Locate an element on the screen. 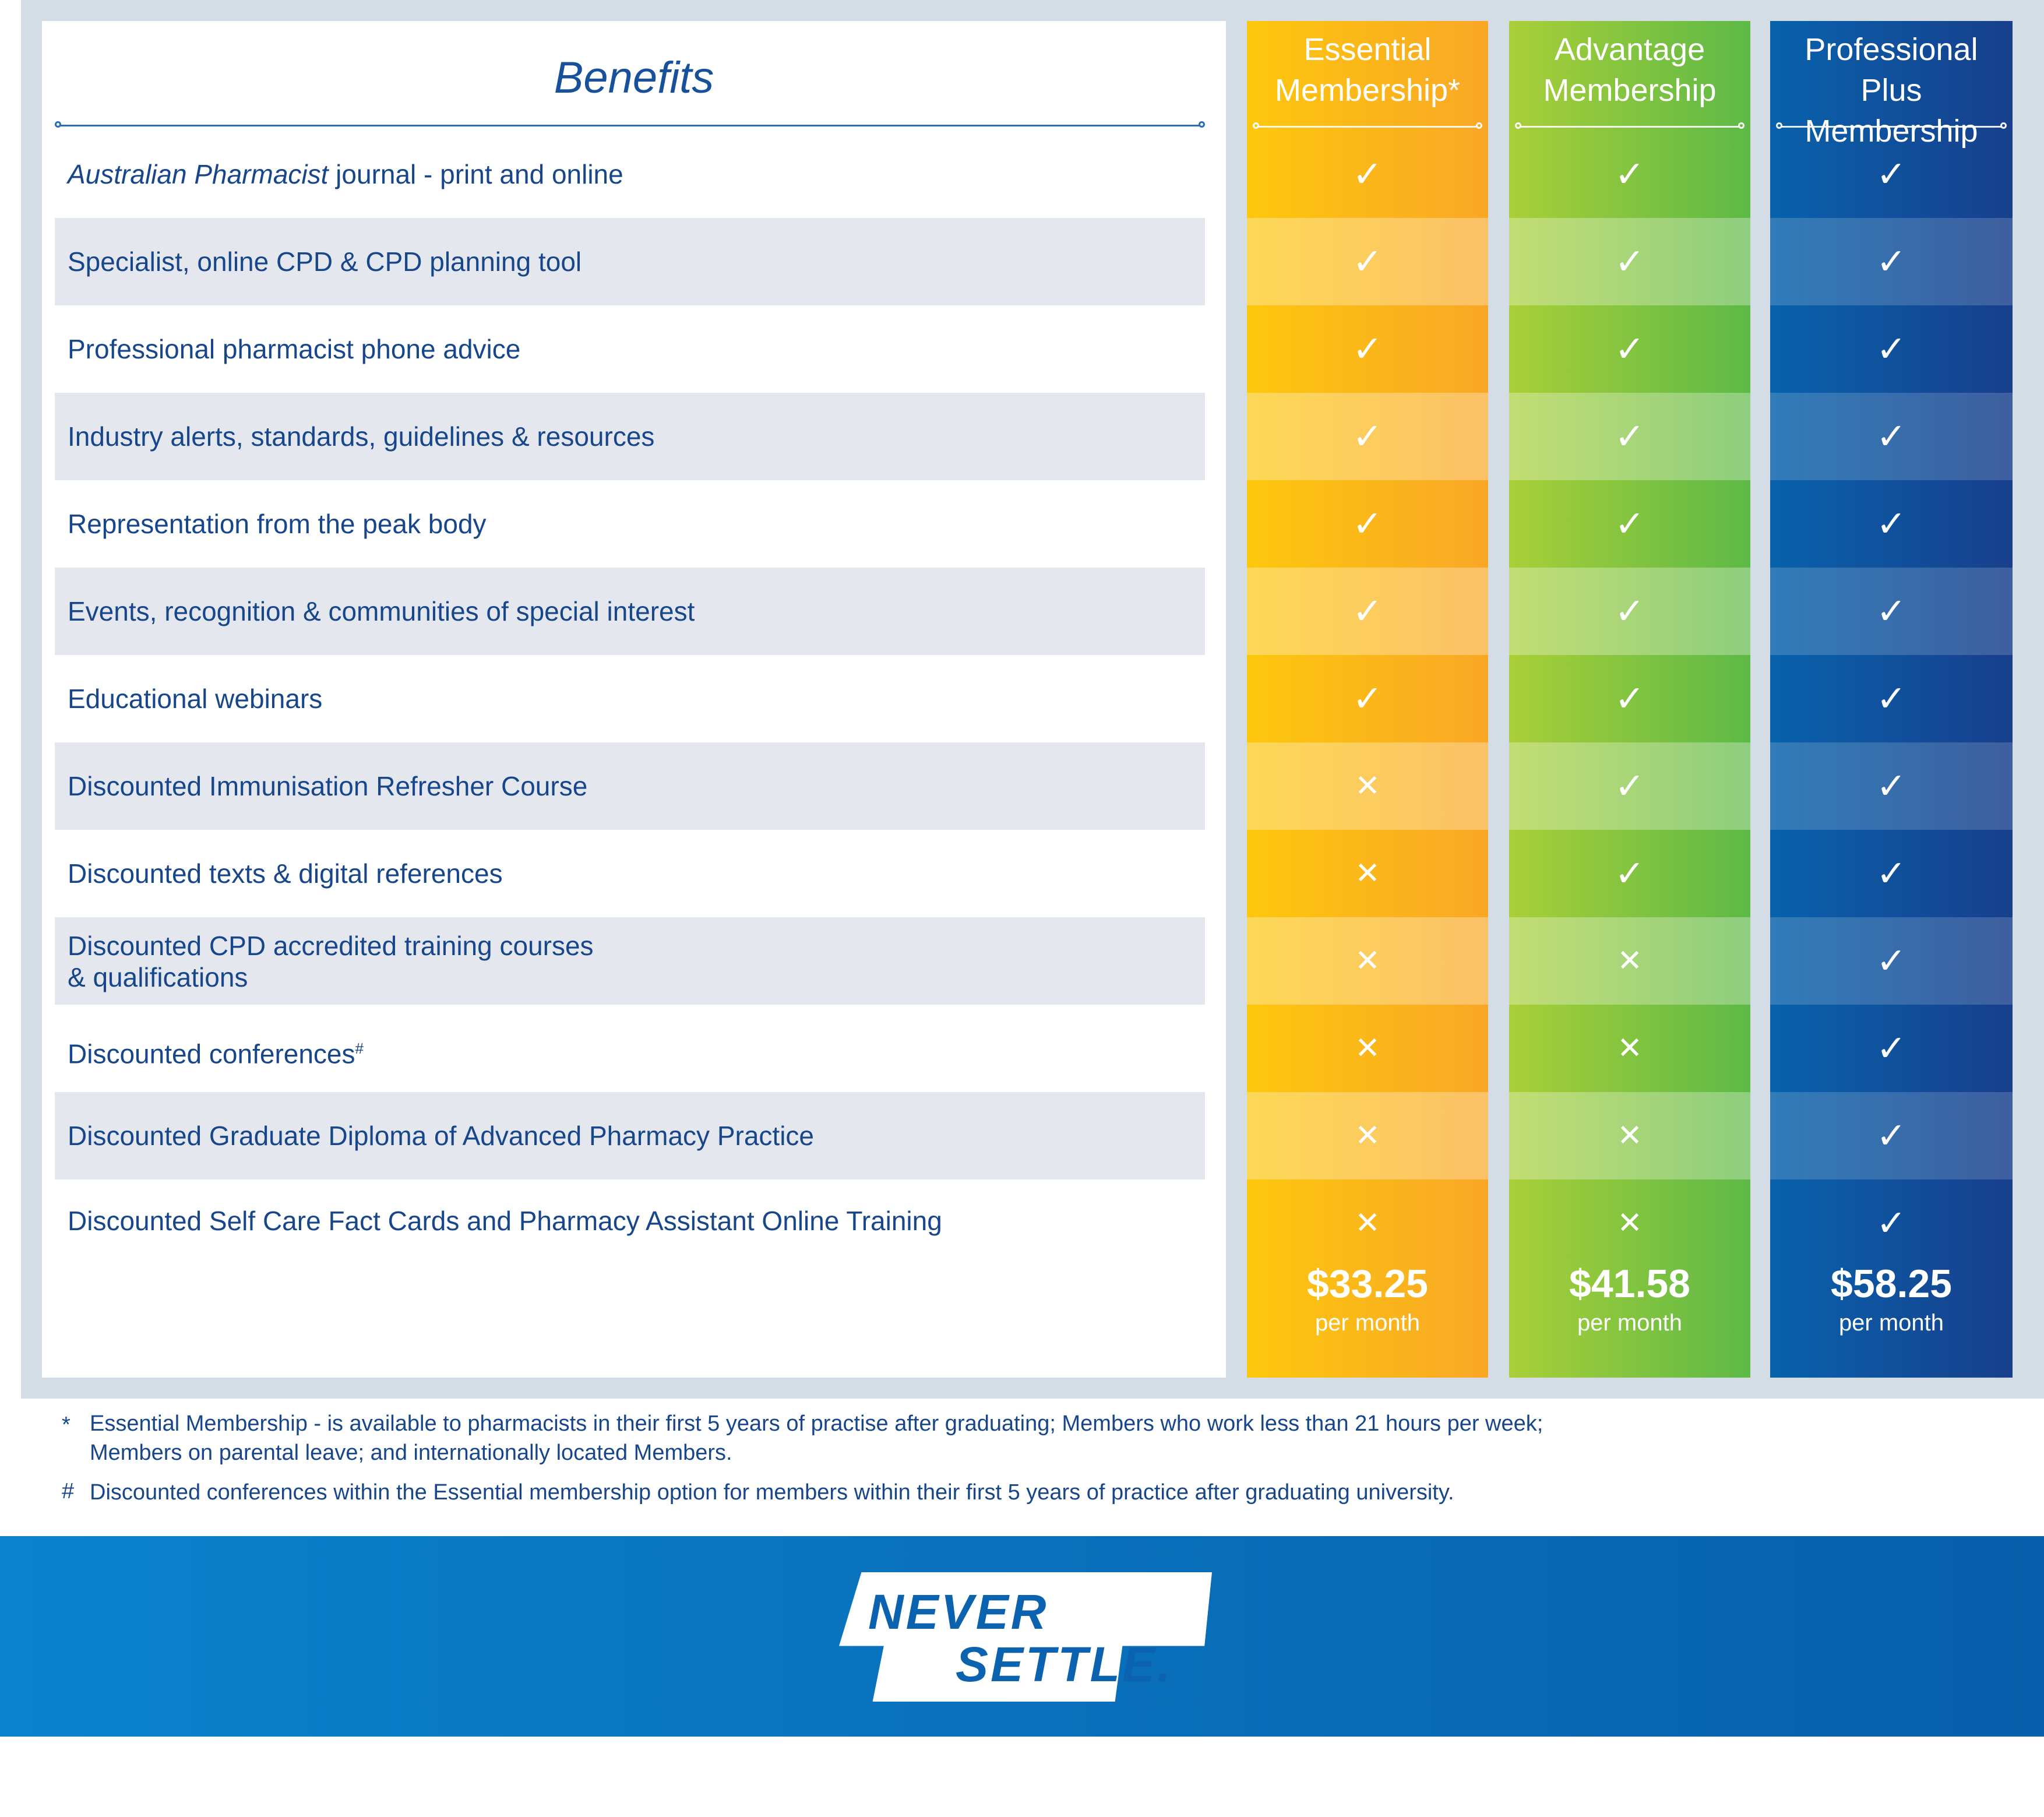 The width and height of the screenshot is (2044, 1817). price-period-essential: per month is located at coordinates (1367, 1323).